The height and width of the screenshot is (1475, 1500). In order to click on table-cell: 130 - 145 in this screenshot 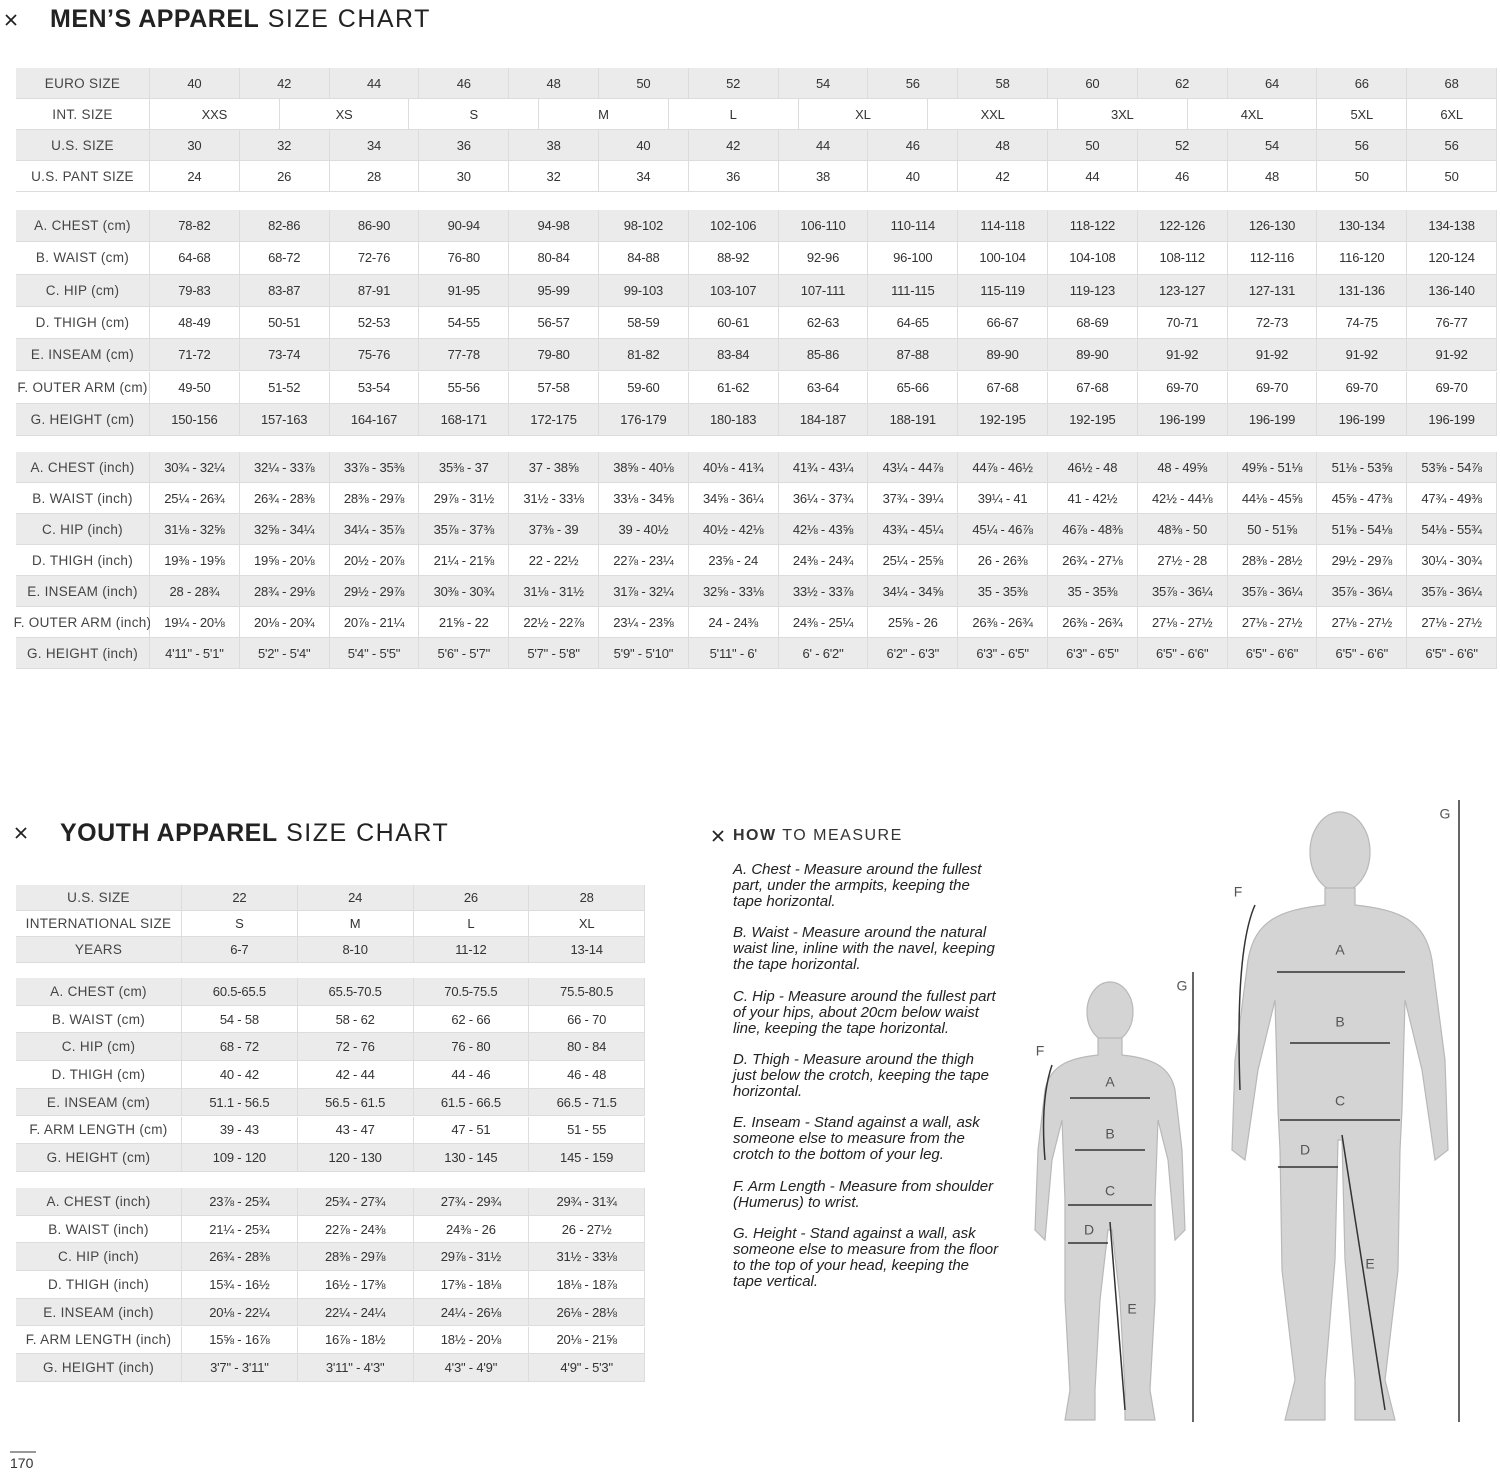, I will do `click(471, 1158)`.